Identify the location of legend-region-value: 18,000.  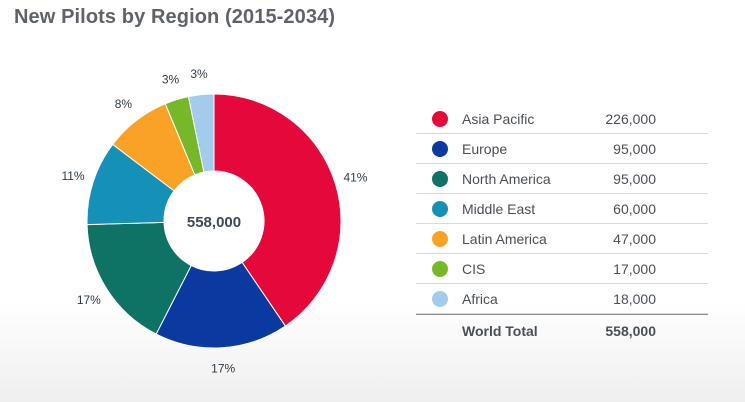
(634, 299).